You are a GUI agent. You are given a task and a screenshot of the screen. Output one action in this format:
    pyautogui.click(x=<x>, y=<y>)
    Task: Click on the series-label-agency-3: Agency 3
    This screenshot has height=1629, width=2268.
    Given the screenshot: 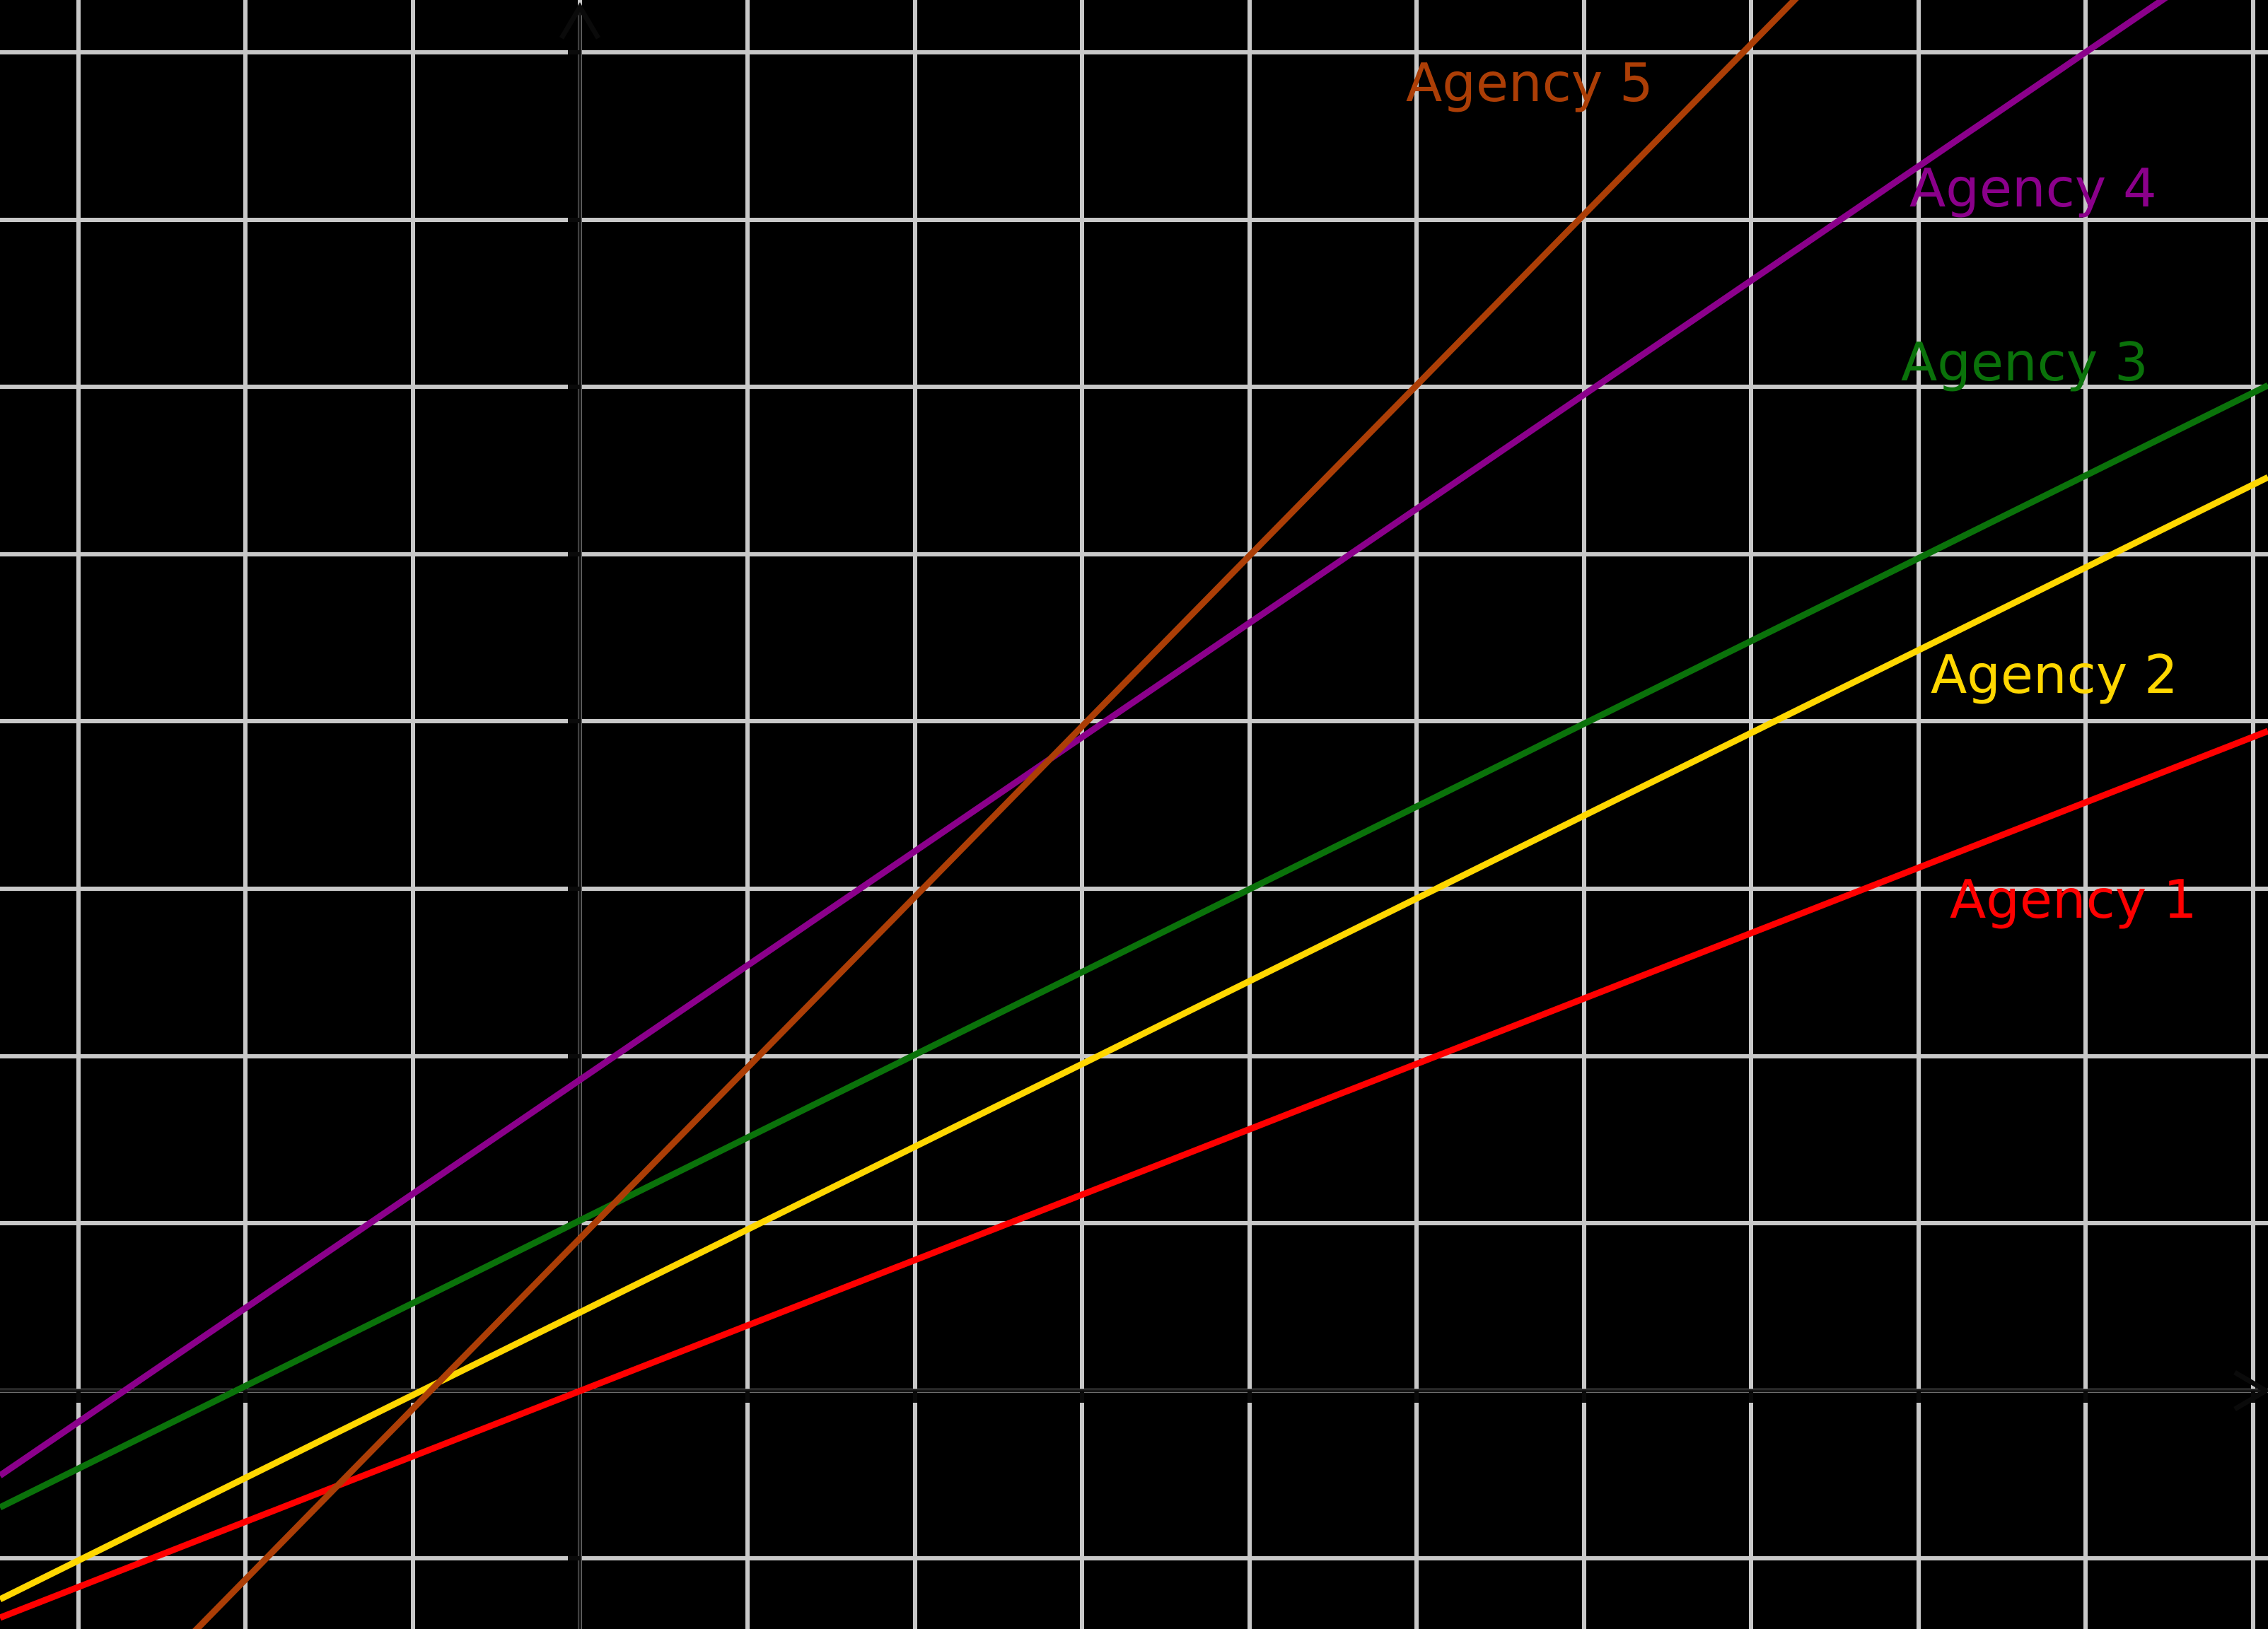 What is the action you would take?
    pyautogui.click(x=2024, y=362)
    